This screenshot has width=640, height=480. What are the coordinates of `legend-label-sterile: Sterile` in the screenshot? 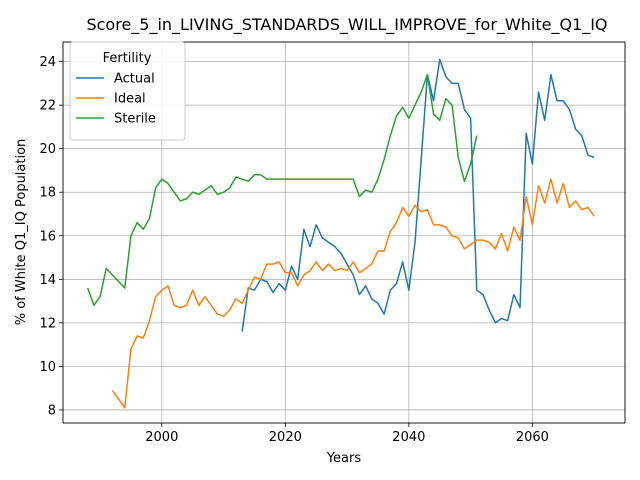 It's located at (135, 119).